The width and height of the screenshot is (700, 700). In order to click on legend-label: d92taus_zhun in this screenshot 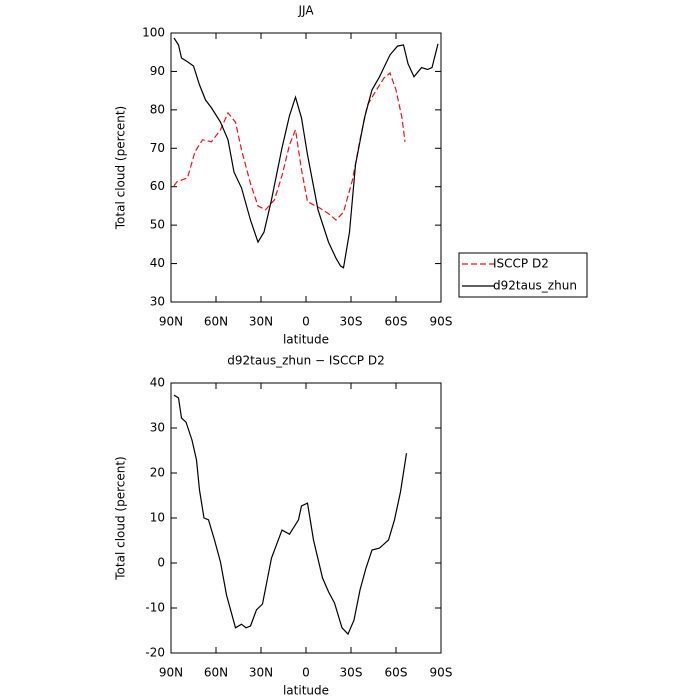, I will do `click(535, 286)`.